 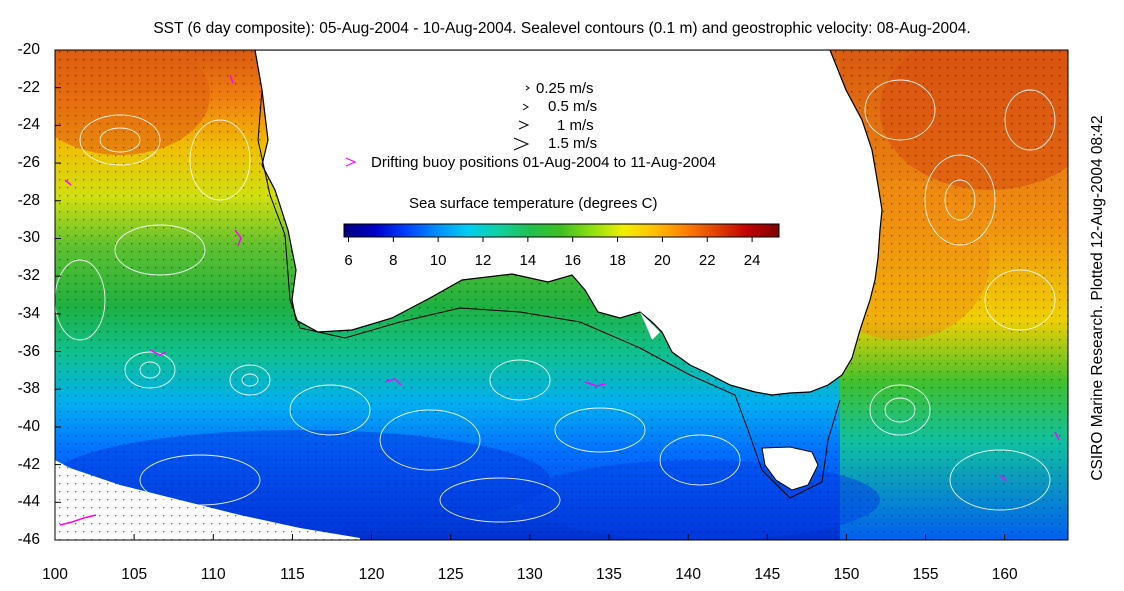 What do you see at coordinates (707, 260) in the screenshot?
I see `colorbar-tick-label: 22` at bounding box center [707, 260].